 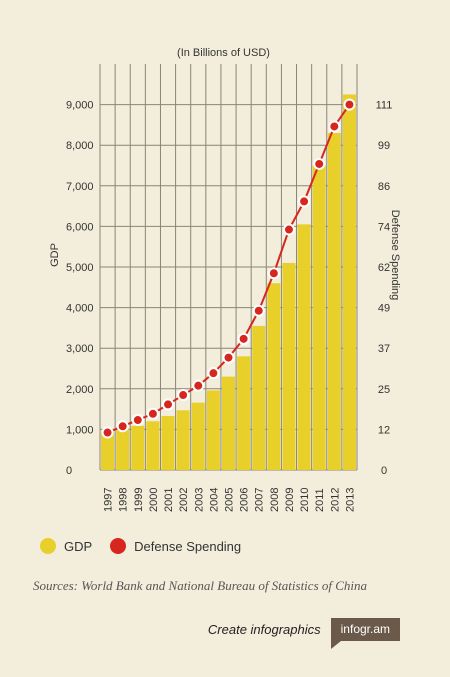 I want to click on y-tick-right: 0, so click(x=384, y=471).